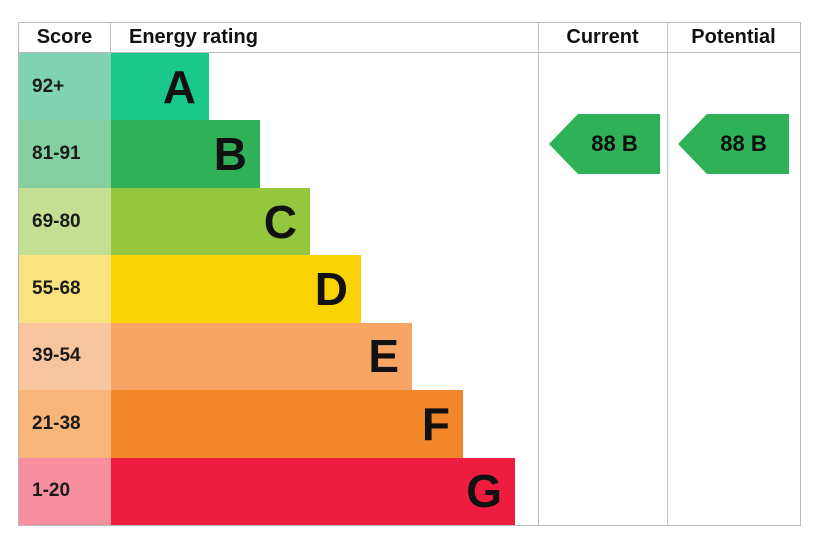 This screenshot has height=547, width=820. Describe the element at coordinates (743, 143) in the screenshot. I see `potential-rating-label: 88 B` at that location.